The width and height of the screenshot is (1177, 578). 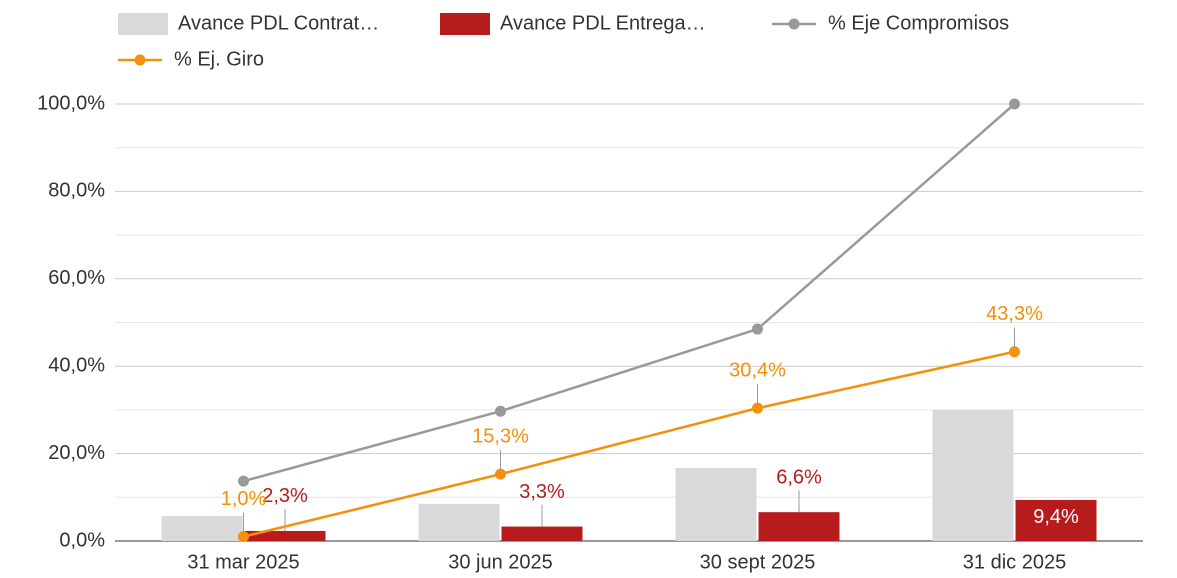 I want to click on x-tick-label: 31 mar 2025, so click(x=243, y=562).